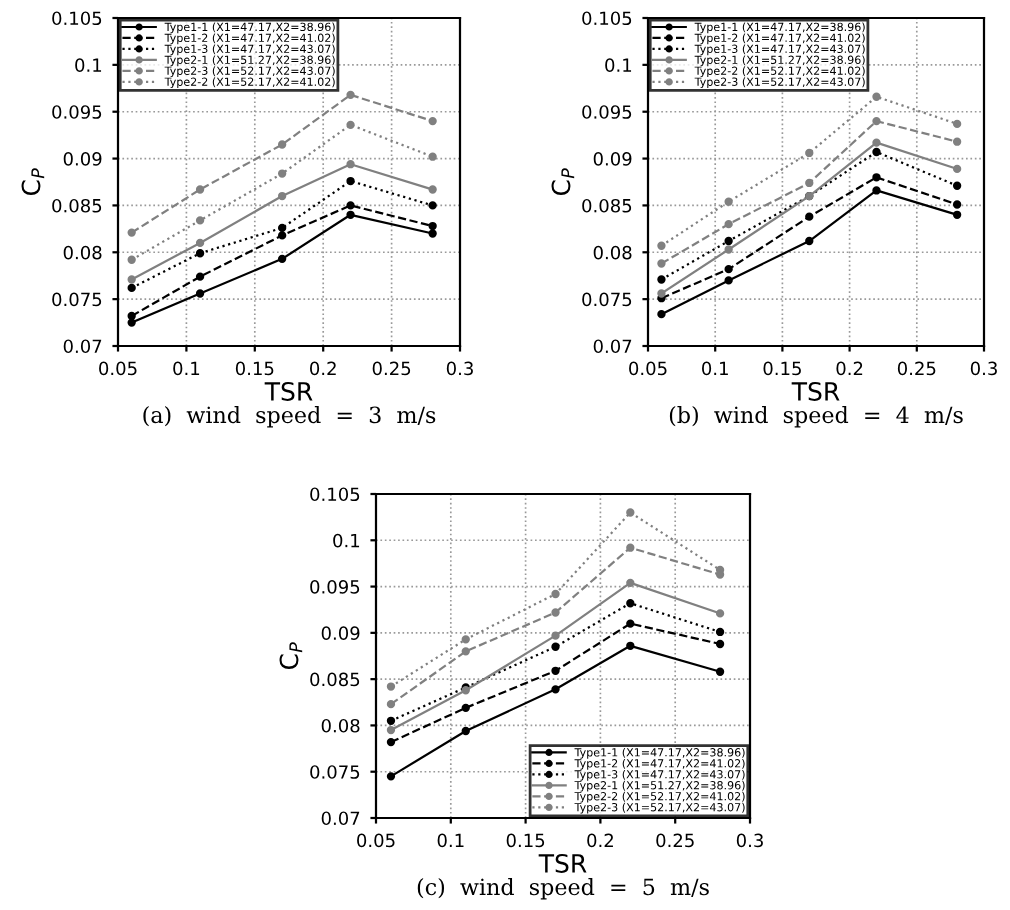 This screenshot has height=910, width=1010. Describe the element at coordinates (291, 656) in the screenshot. I see `y-axis-title: C$_{P}$` at that location.